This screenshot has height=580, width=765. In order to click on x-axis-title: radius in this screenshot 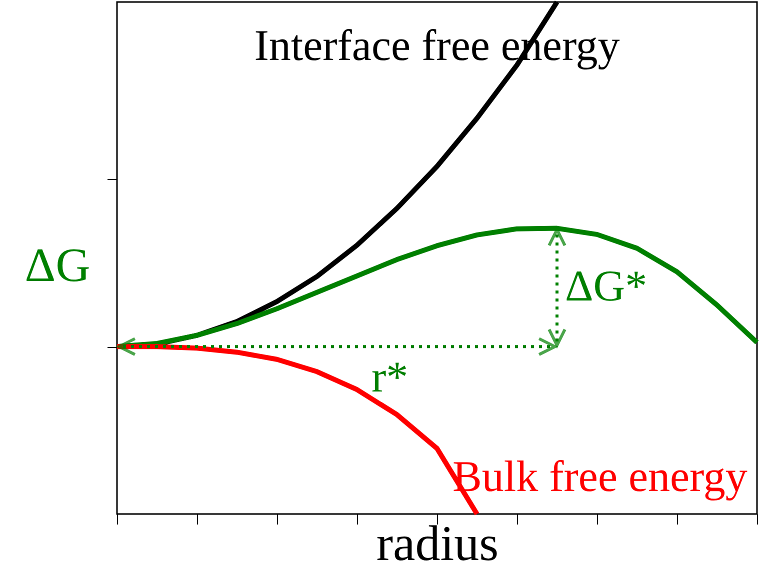, I will do `click(437, 543)`.